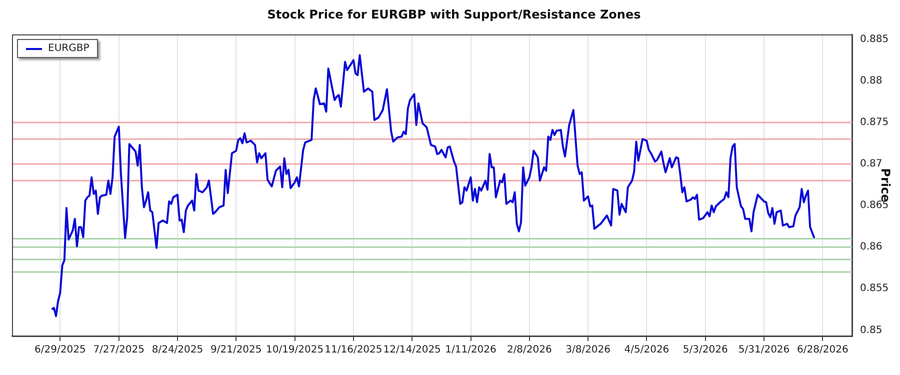 The width and height of the screenshot is (900, 375). Describe the element at coordinates (874, 122) in the screenshot. I see `y-tick-label: 0.875` at that location.